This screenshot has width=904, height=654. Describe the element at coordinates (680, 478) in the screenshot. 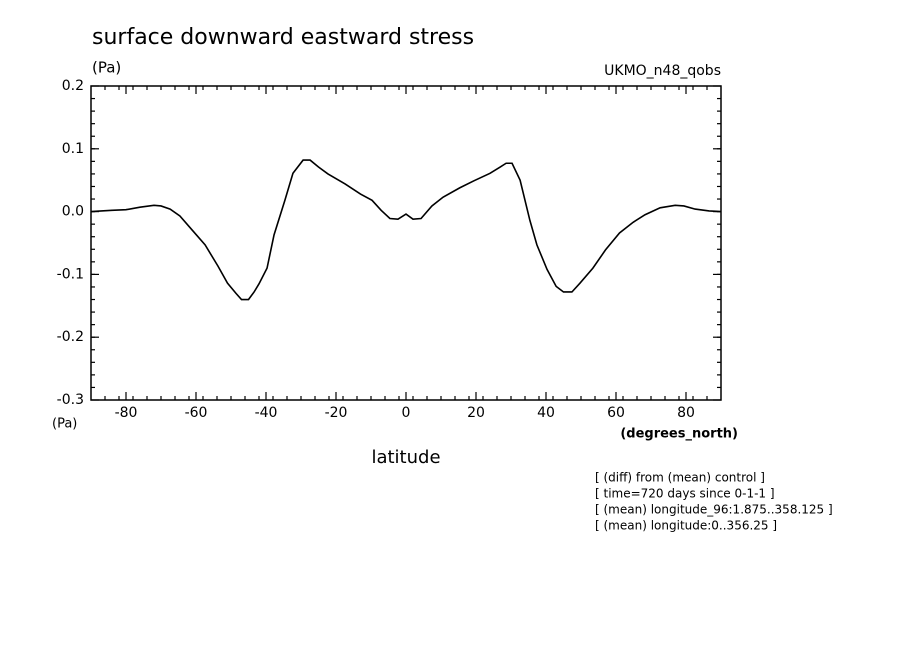

I see `note: [ (diff) from (mean) control ]` at that location.